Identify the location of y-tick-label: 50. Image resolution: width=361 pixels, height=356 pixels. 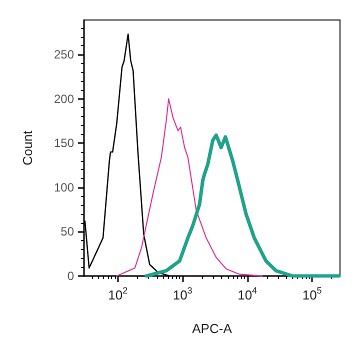
(67, 231).